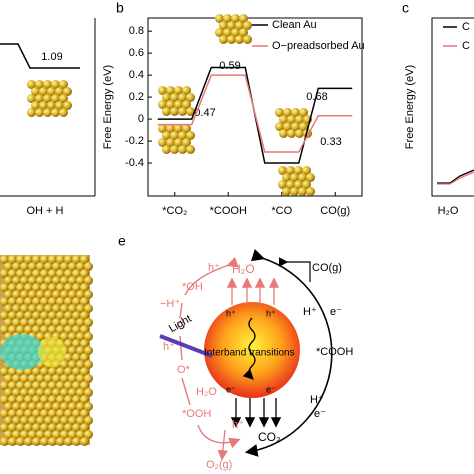  I want to click on diagram-label: Interband transitions, so click(249, 353).